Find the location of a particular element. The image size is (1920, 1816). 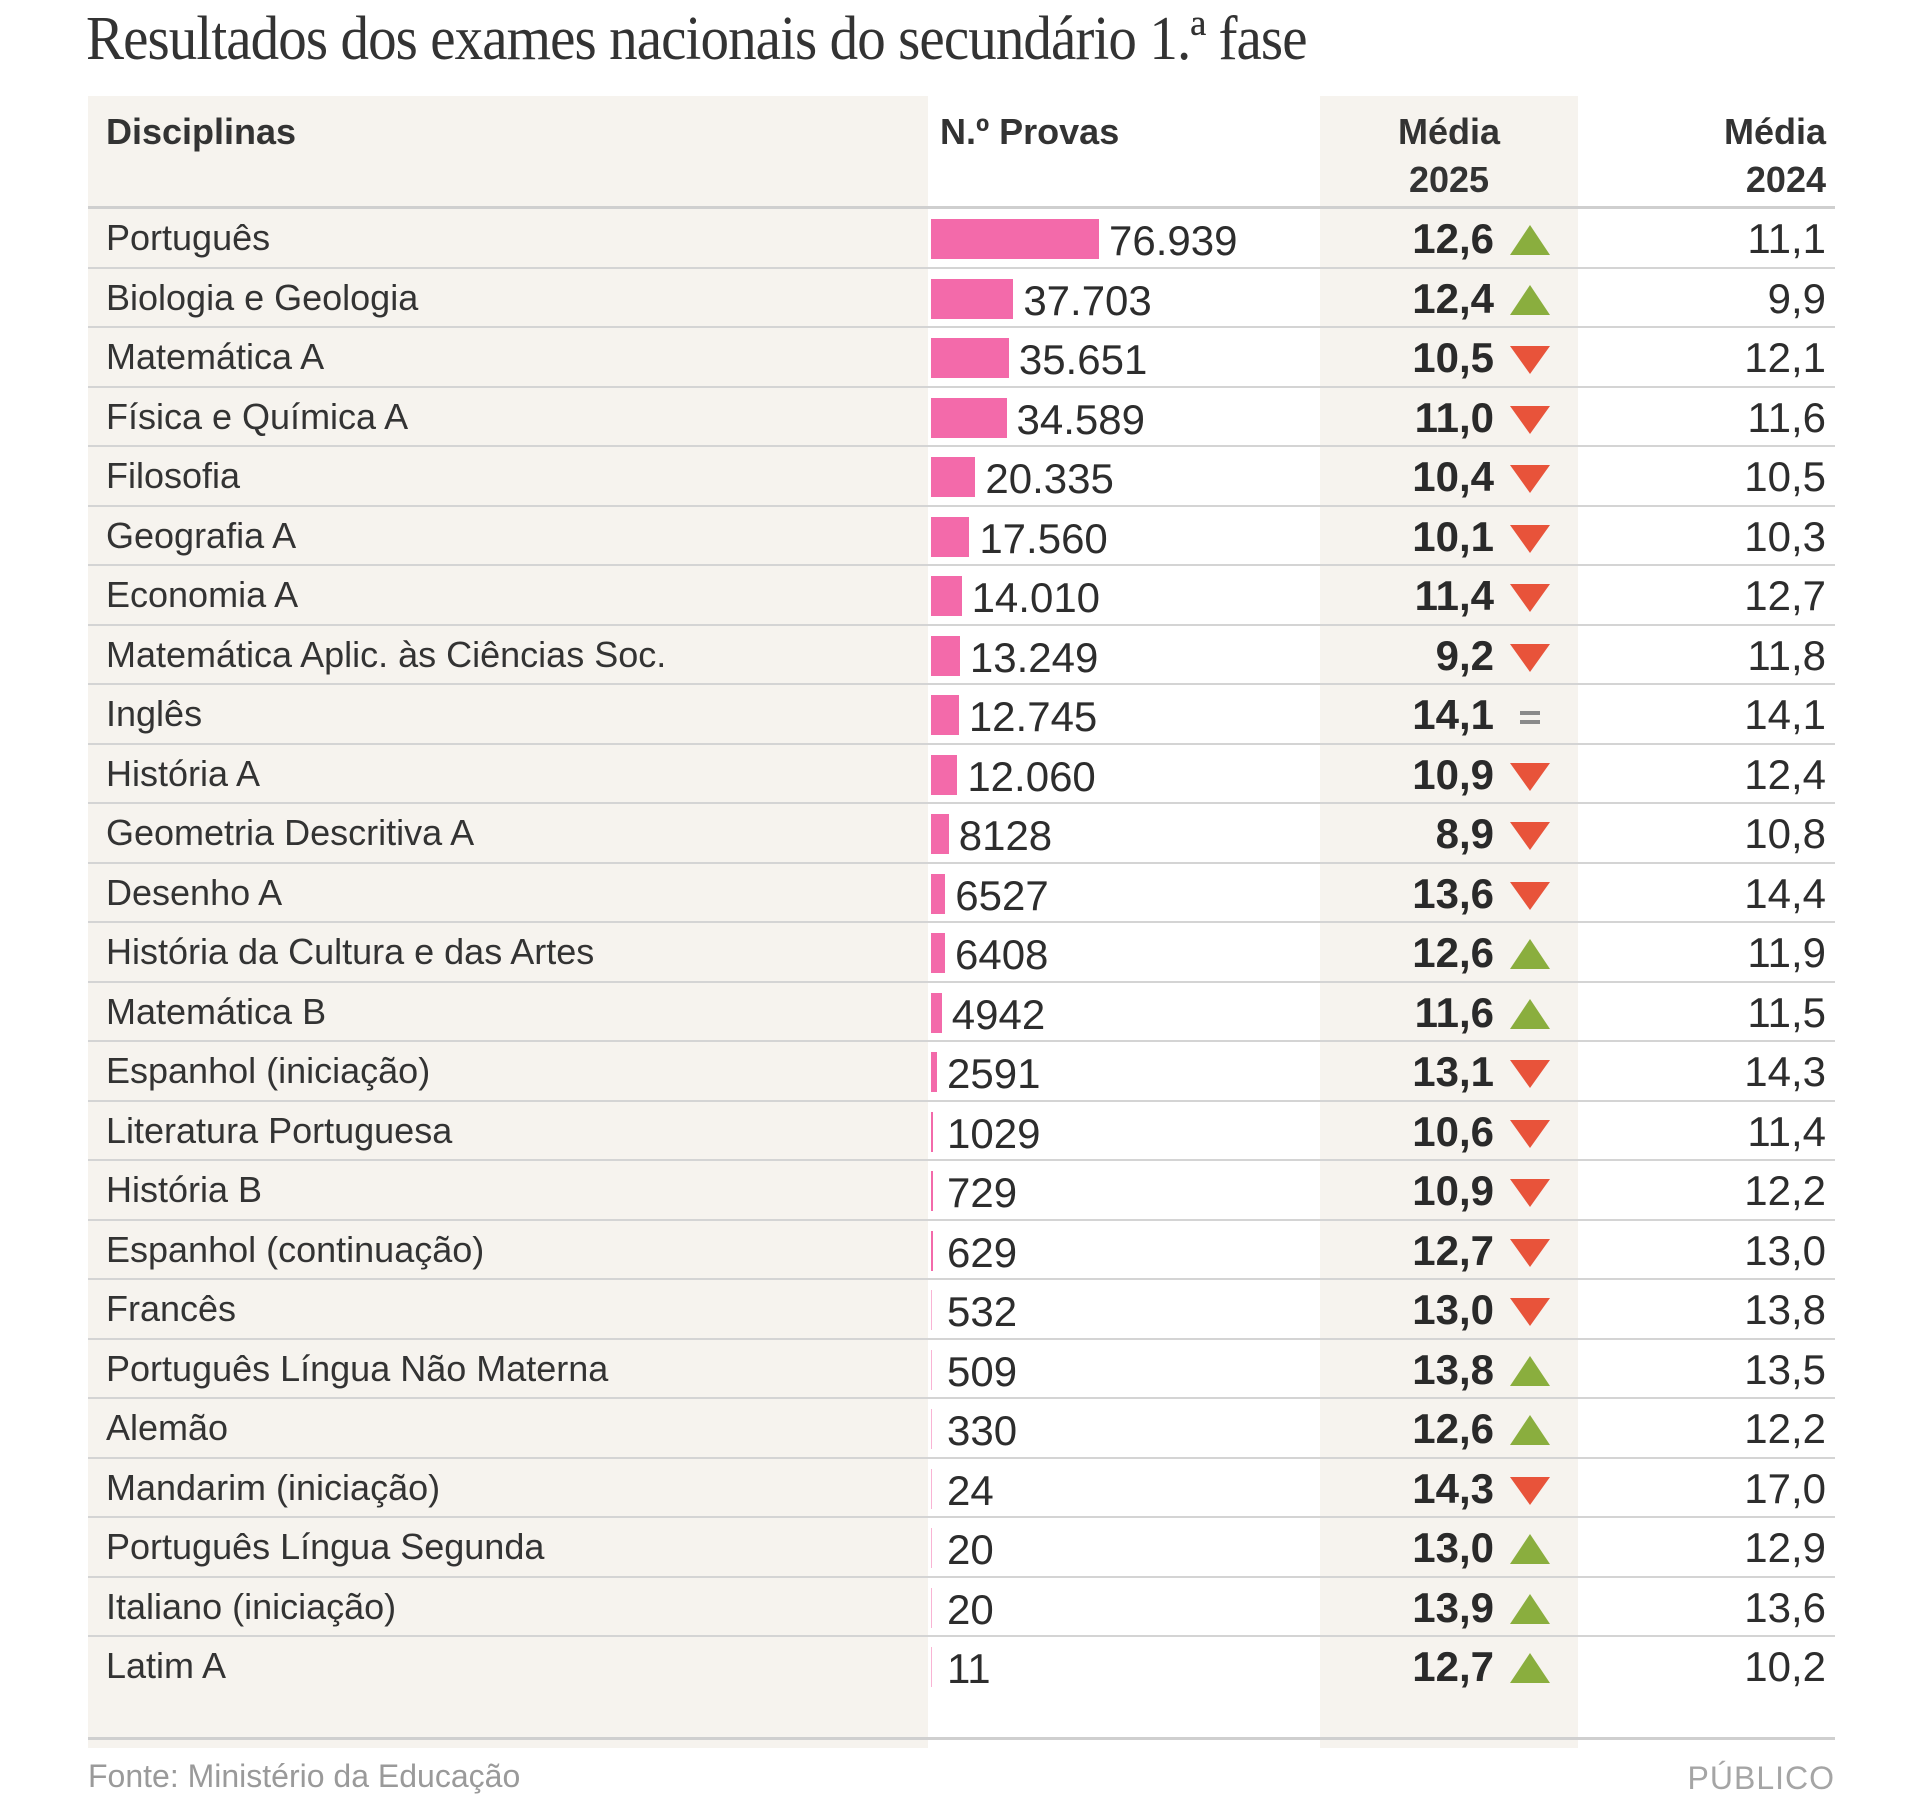

media-2024-value: 14,4 is located at coordinates (1785, 893).